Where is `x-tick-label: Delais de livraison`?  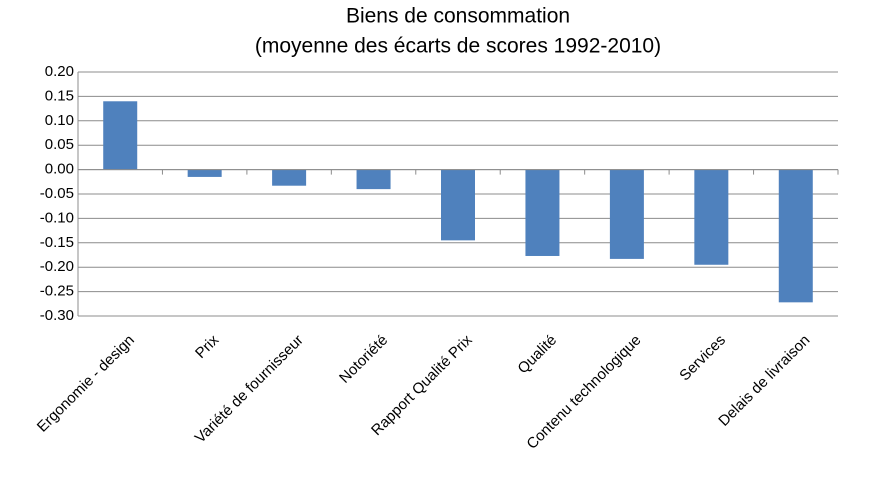
x-tick-label: Delais de livraison is located at coordinates (764, 381).